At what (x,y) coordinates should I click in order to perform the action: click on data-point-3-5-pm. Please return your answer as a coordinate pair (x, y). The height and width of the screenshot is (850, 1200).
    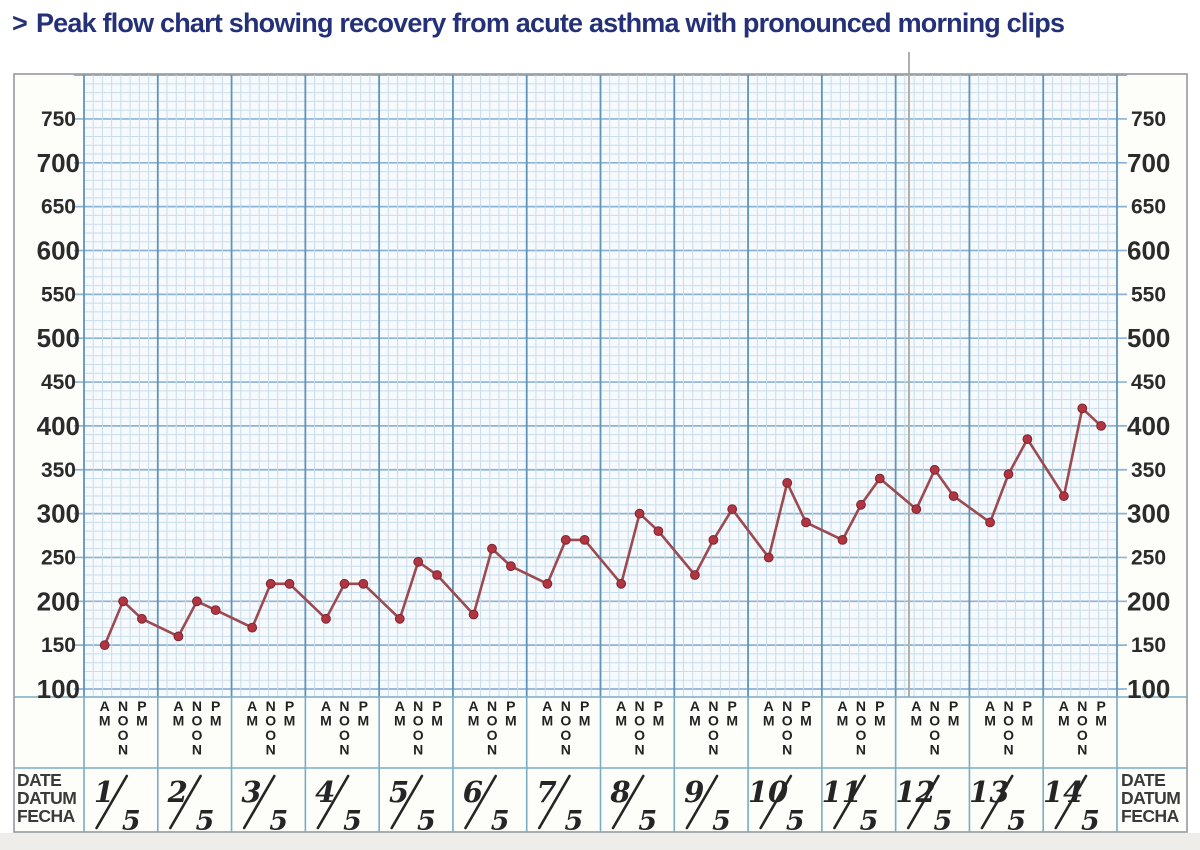
    Looking at the image, I should click on (289, 583).